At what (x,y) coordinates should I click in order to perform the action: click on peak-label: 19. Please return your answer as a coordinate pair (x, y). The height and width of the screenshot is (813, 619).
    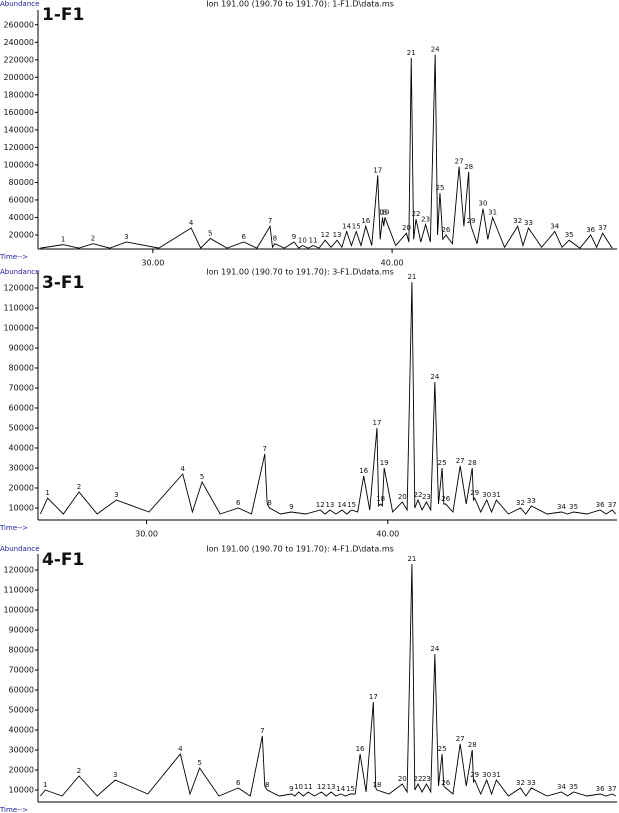
    Looking at the image, I should click on (384, 212).